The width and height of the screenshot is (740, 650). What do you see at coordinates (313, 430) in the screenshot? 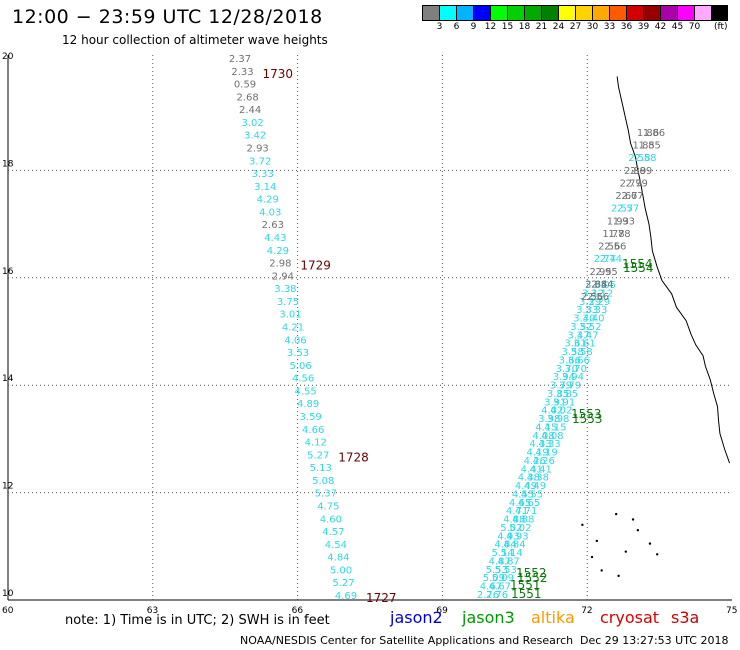
I see `wave-height-value: 4.66` at bounding box center [313, 430].